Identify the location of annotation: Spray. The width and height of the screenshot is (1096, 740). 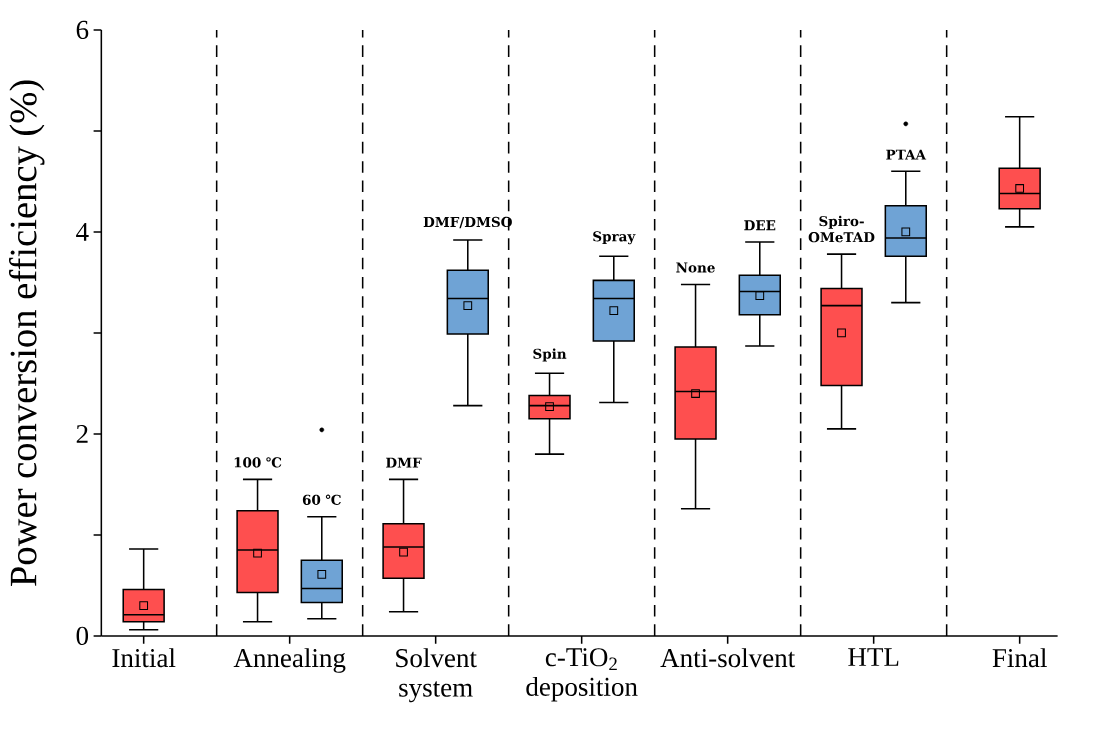
(614, 238).